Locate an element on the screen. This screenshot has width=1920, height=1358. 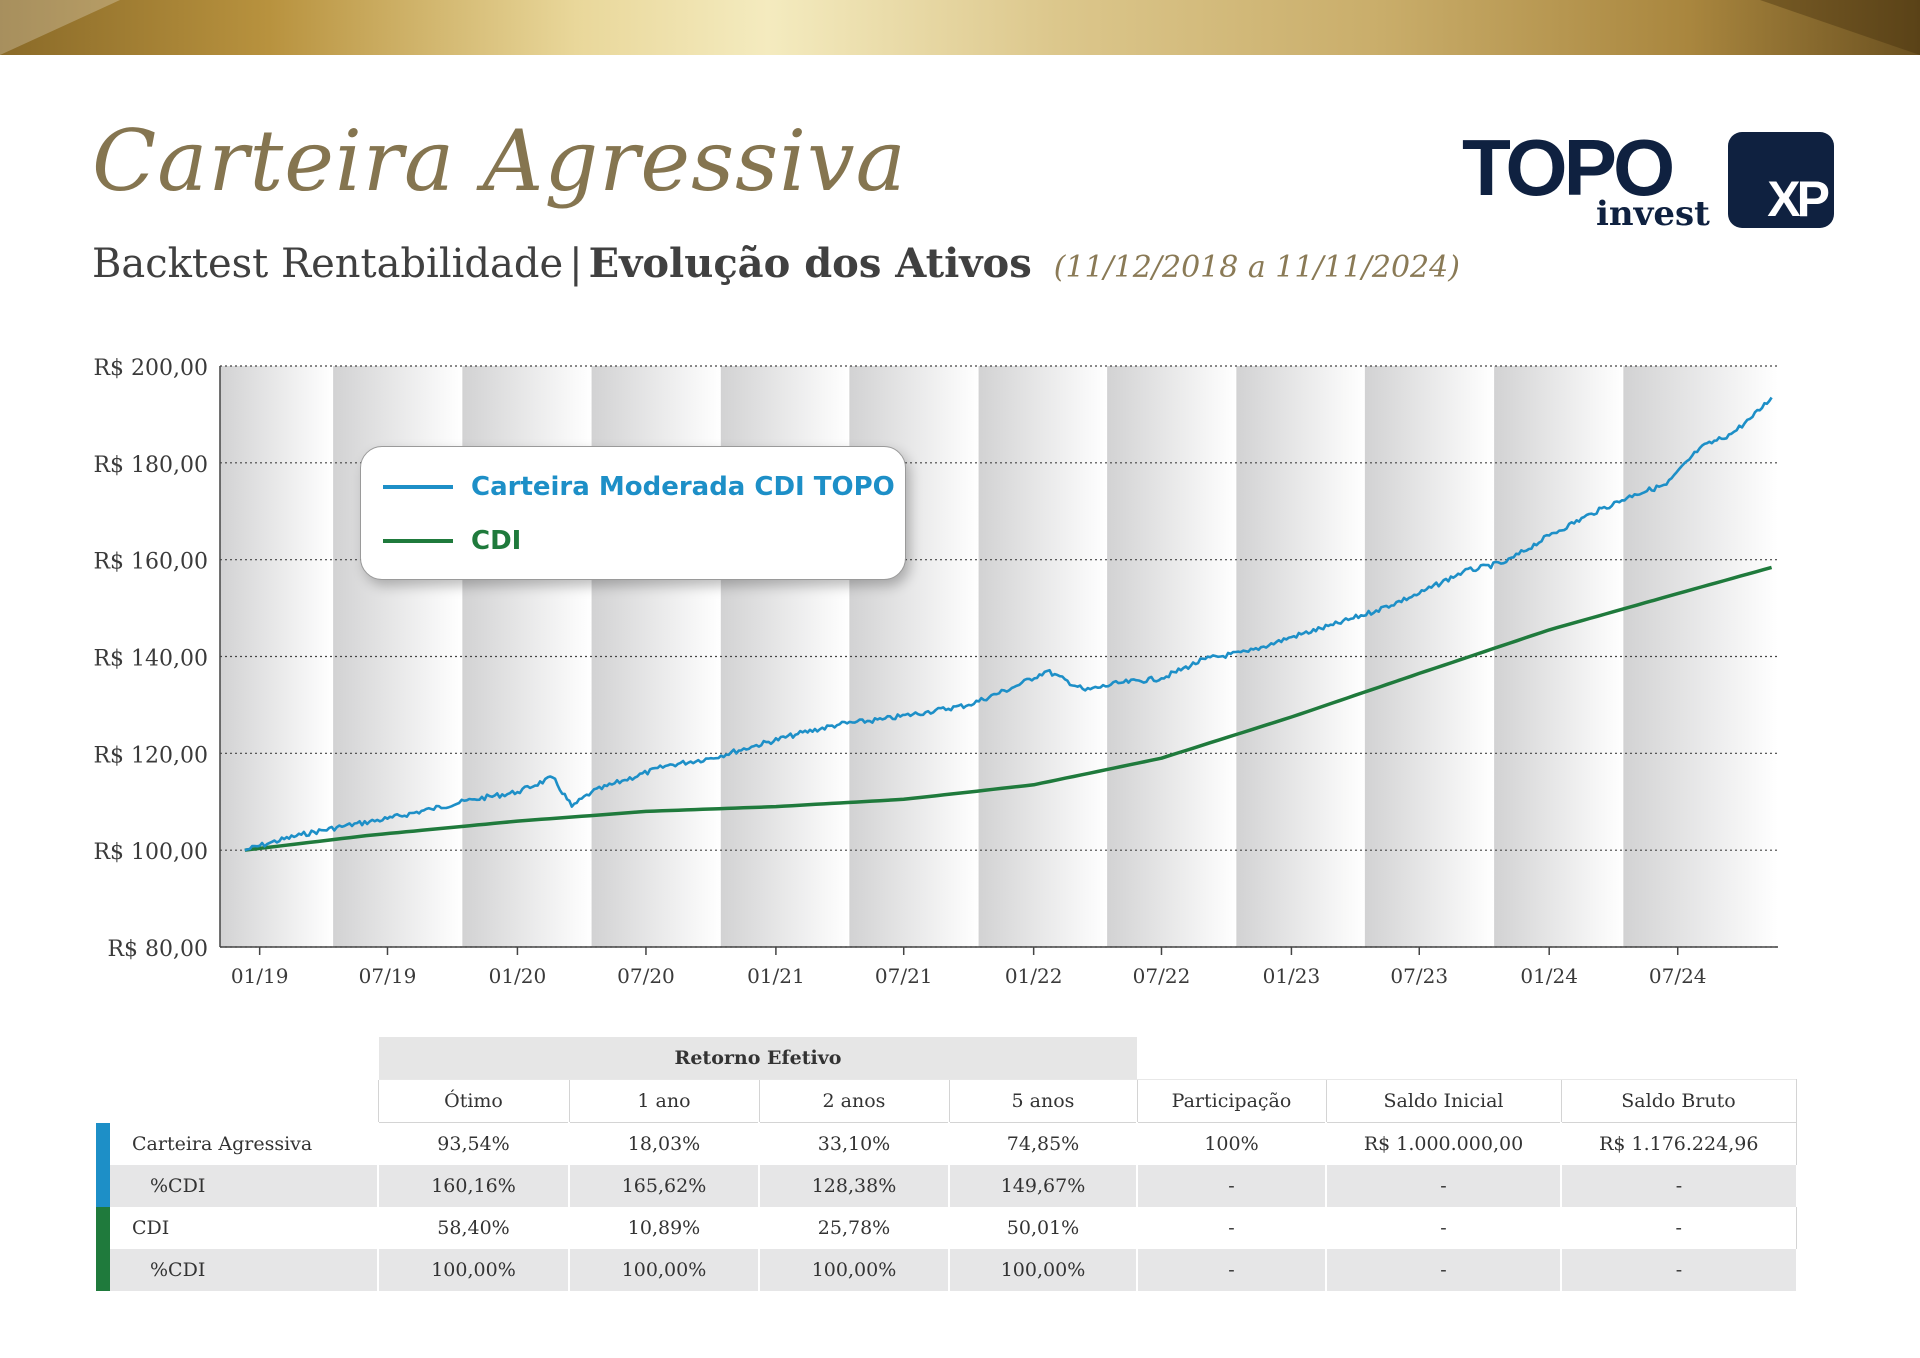
y-tick-label: R$ 100,00 is located at coordinates (150, 852).